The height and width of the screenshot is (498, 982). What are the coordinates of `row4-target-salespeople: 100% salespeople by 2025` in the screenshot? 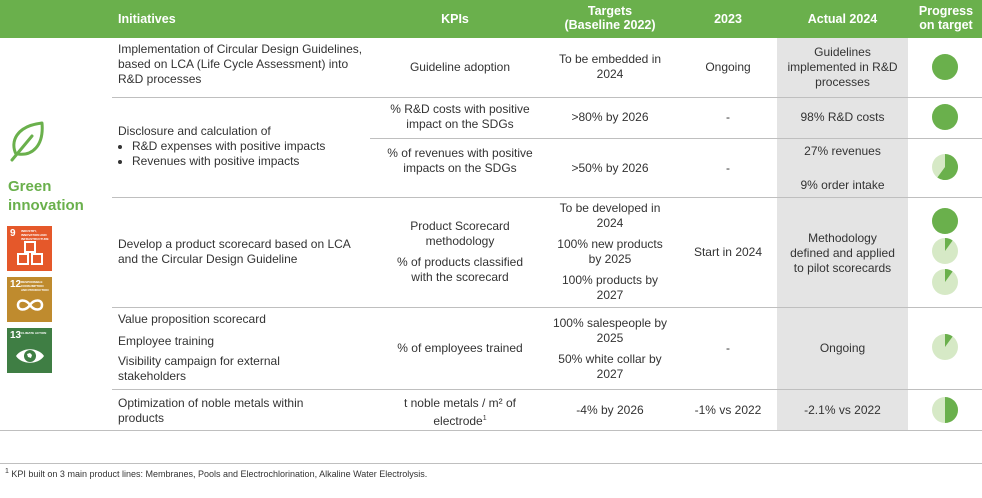 It's located at (610, 330).